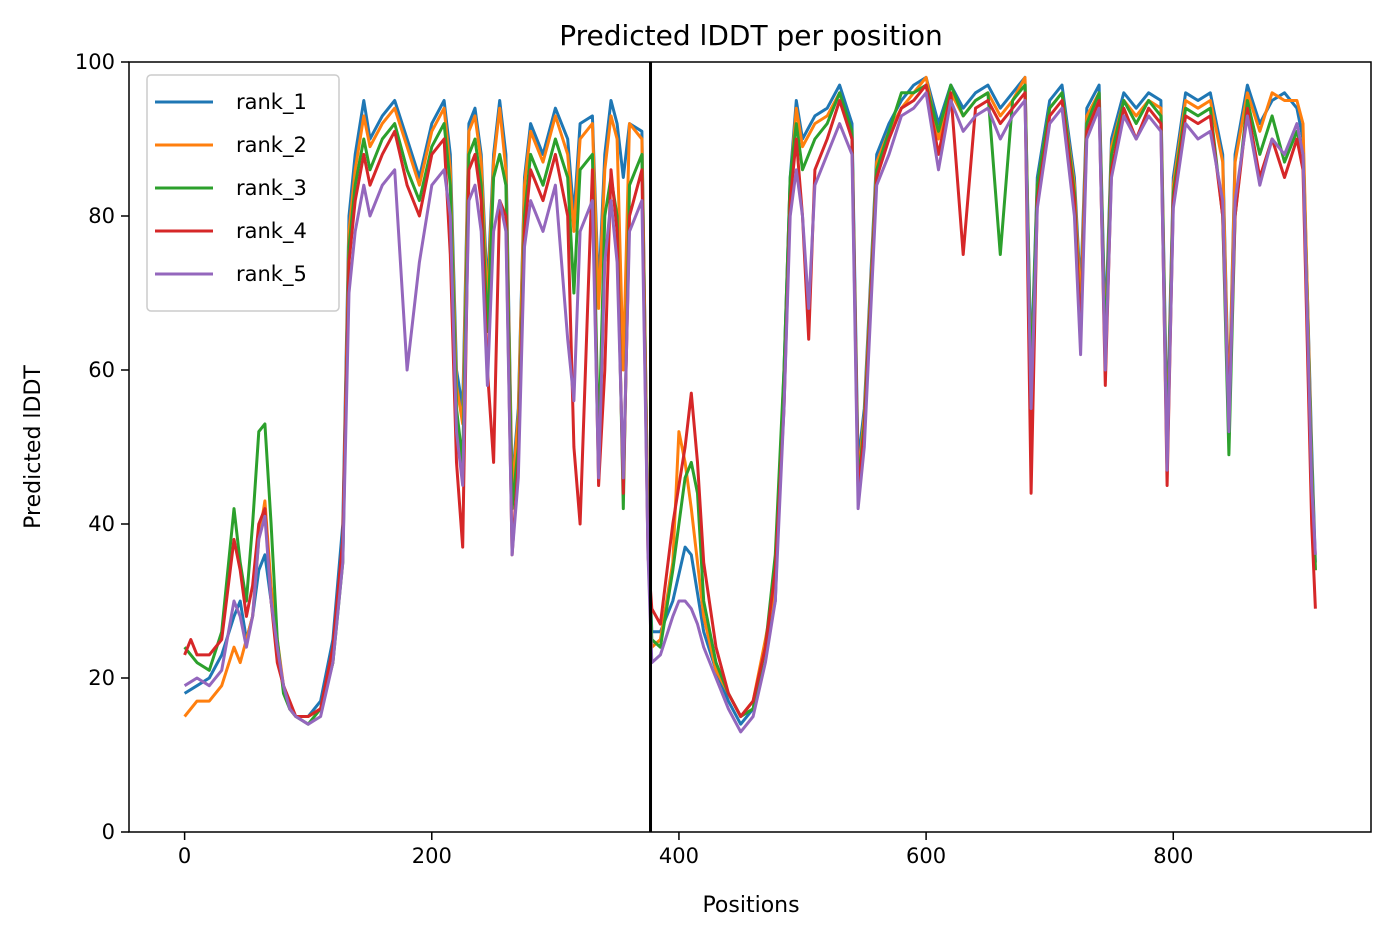  Describe the element at coordinates (271, 231) in the screenshot. I see `legend-label-rank-4: rank_4` at that location.